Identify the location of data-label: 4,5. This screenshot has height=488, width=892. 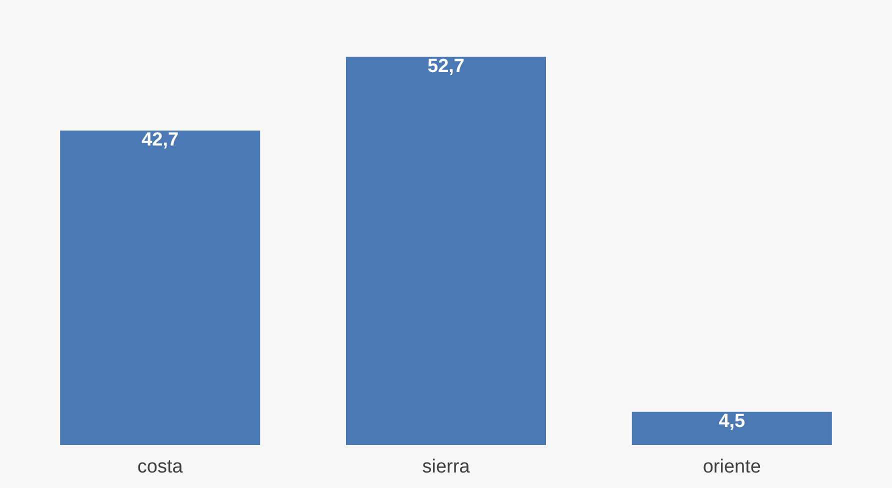
(732, 421).